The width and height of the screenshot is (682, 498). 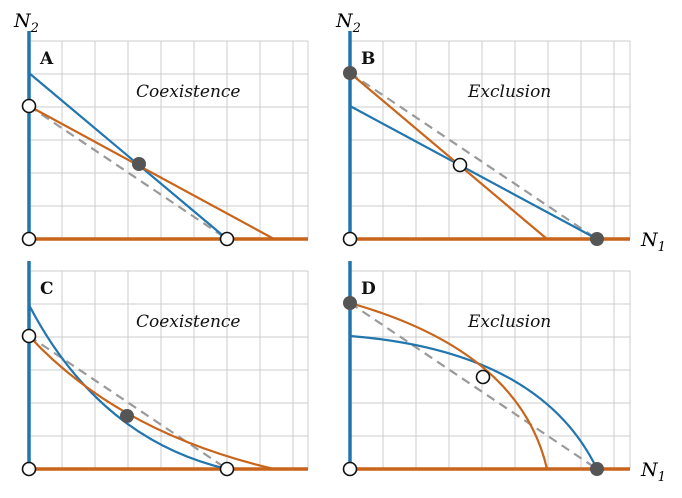 What do you see at coordinates (46, 59) in the screenshot?
I see `panel-letter: A` at bounding box center [46, 59].